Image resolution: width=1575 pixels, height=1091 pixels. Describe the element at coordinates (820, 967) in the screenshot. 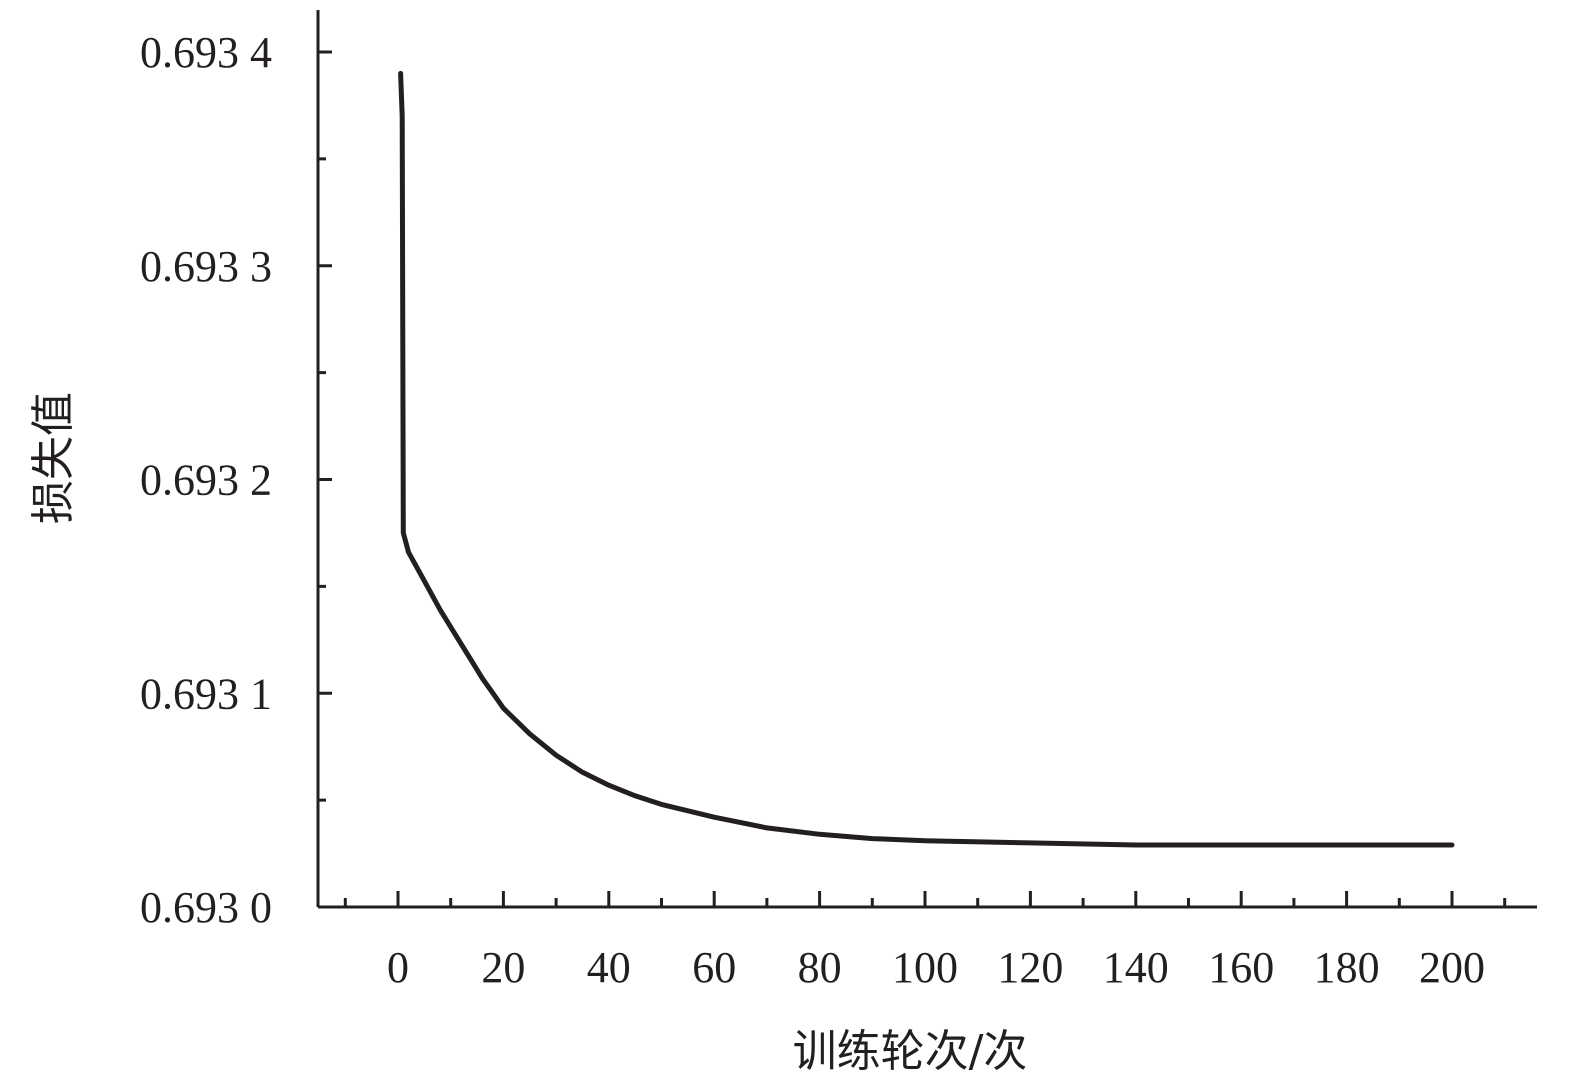

I see `x-tick-label: 80` at that location.